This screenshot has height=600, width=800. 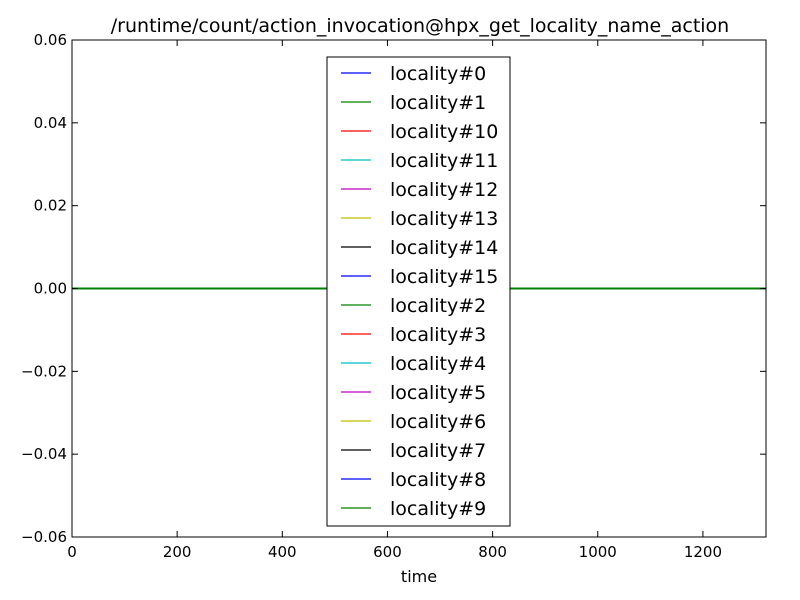 I want to click on x-tick-label: 1200, so click(x=703, y=552).